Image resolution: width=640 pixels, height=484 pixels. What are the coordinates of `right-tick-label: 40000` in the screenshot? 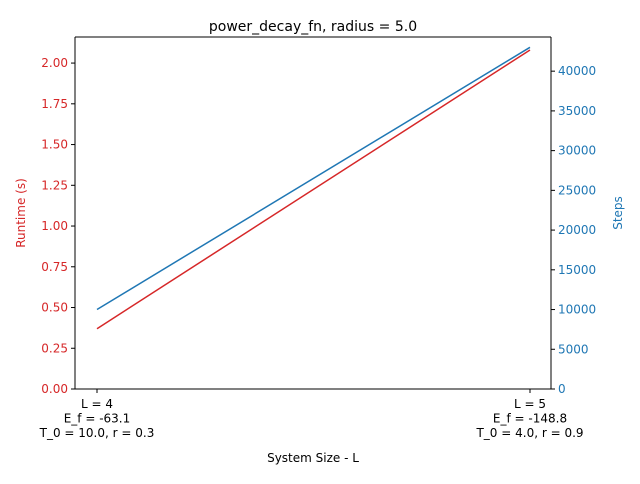 It's located at (577, 71).